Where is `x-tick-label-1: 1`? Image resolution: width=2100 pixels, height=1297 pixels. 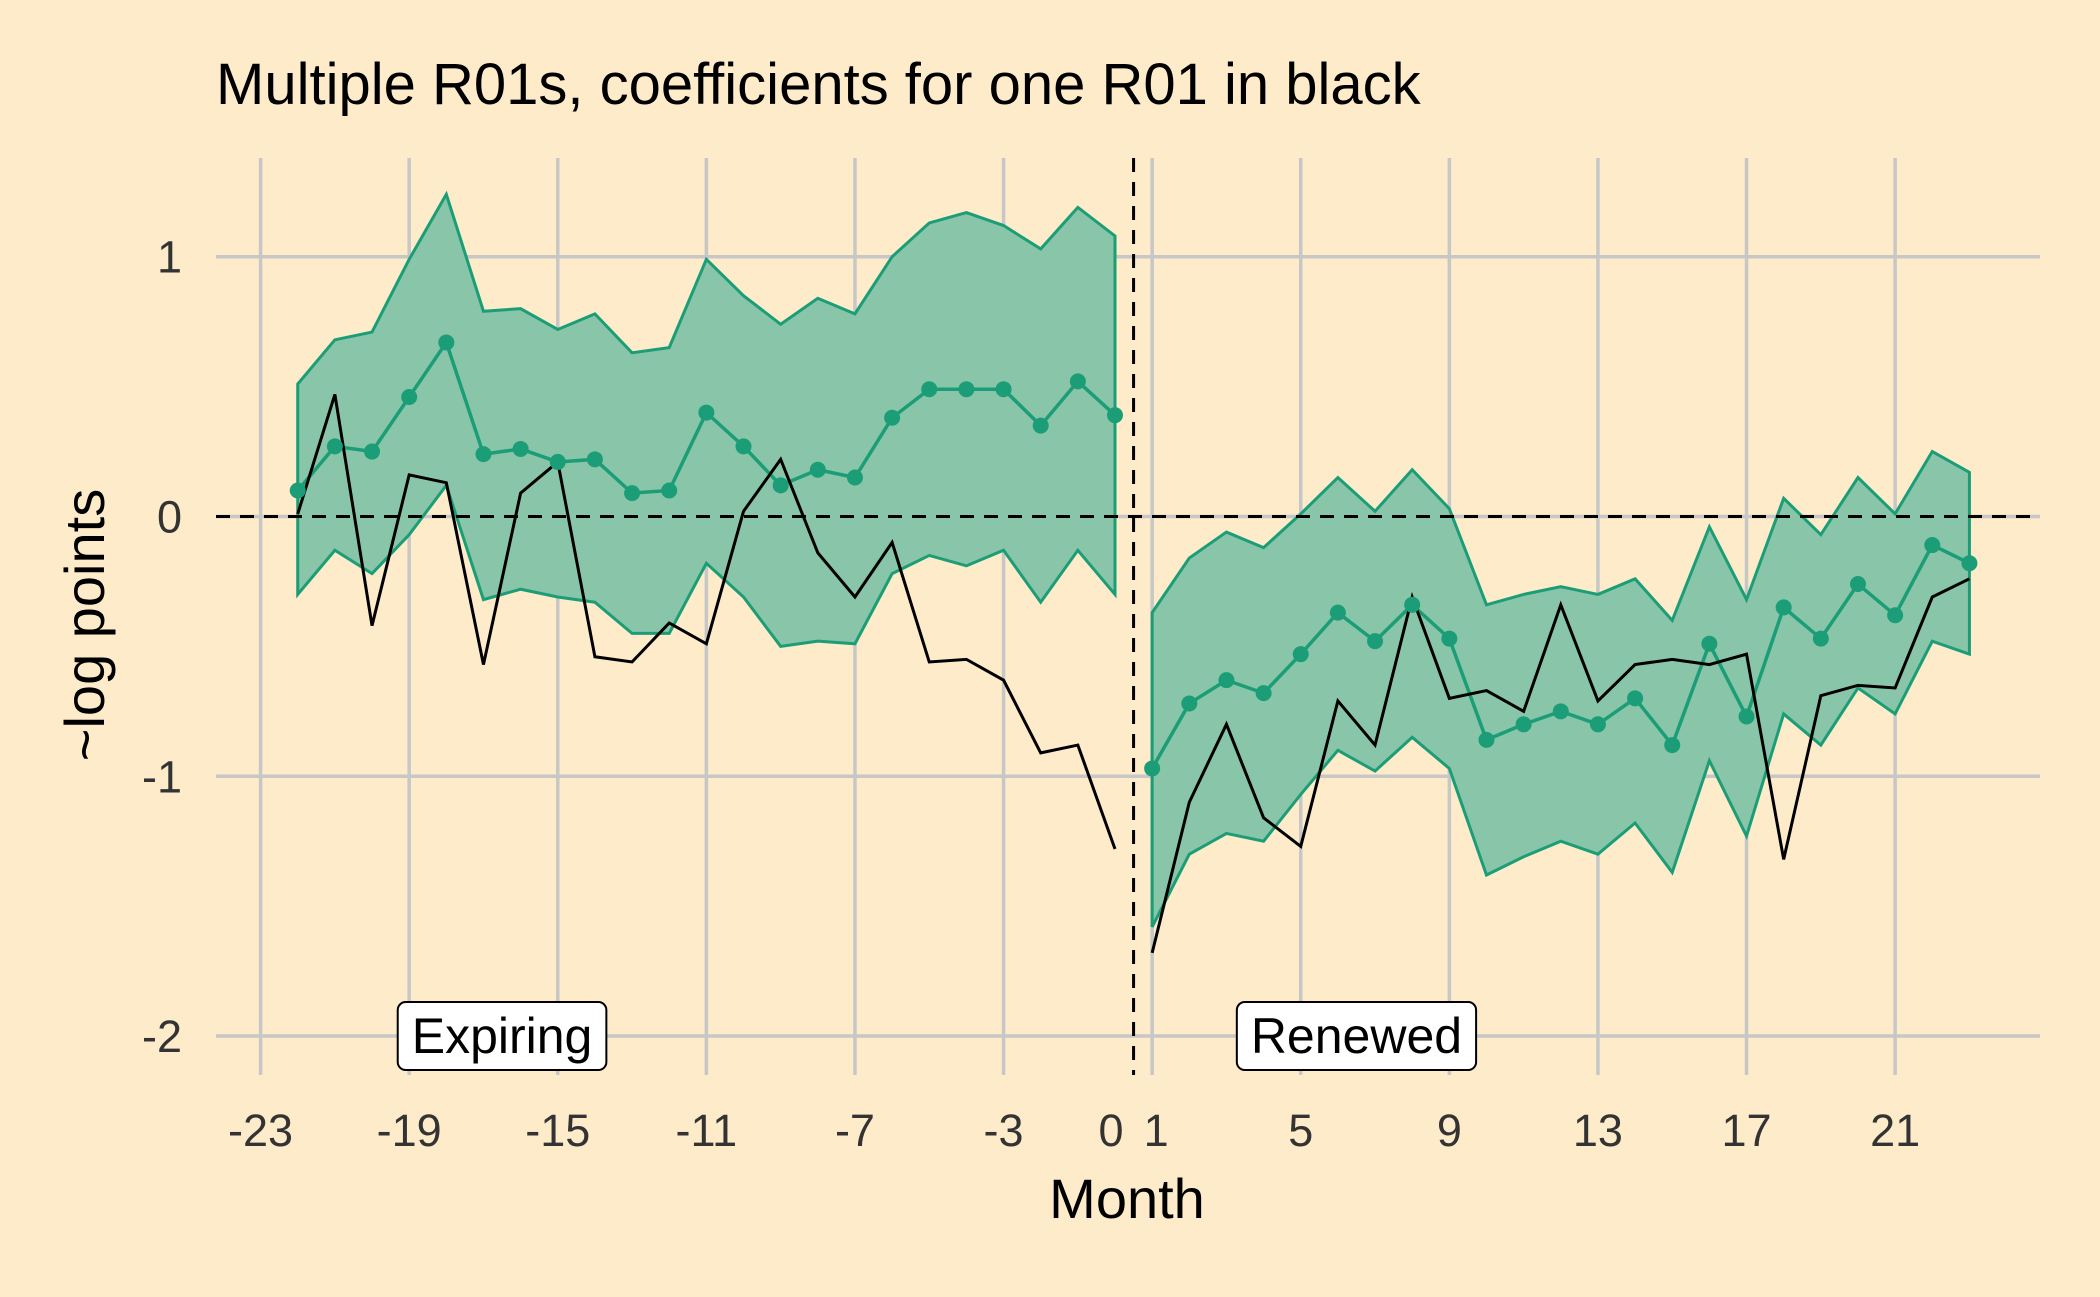 x-tick-label-1: 1 is located at coordinates (1156, 1130).